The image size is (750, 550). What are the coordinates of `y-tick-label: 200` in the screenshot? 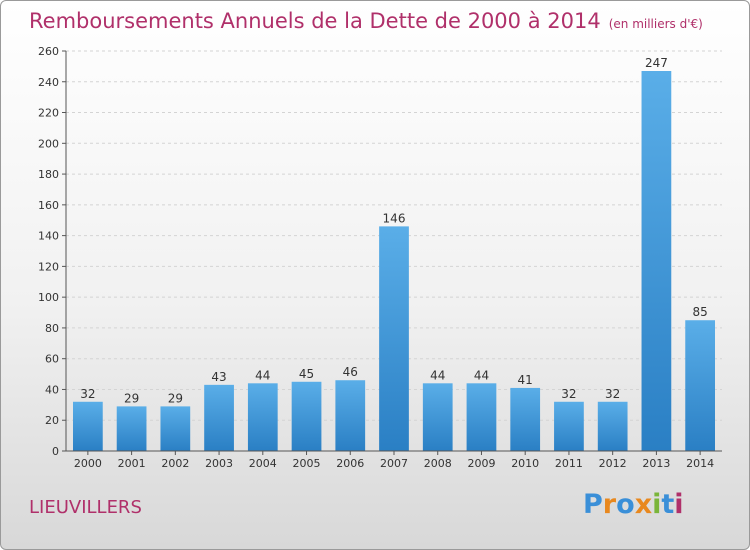 It's located at (48, 143).